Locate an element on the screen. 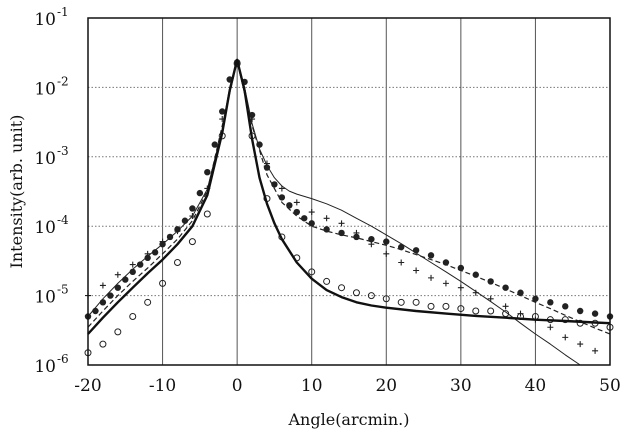  y-tick-exponent: -2 is located at coordinates (63, 81).